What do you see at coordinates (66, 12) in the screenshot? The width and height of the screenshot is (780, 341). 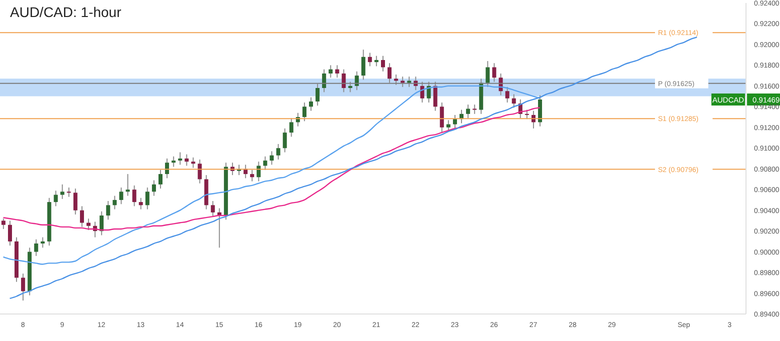 I see `chart-title: AUD/CAD: 1-hour` at bounding box center [66, 12].